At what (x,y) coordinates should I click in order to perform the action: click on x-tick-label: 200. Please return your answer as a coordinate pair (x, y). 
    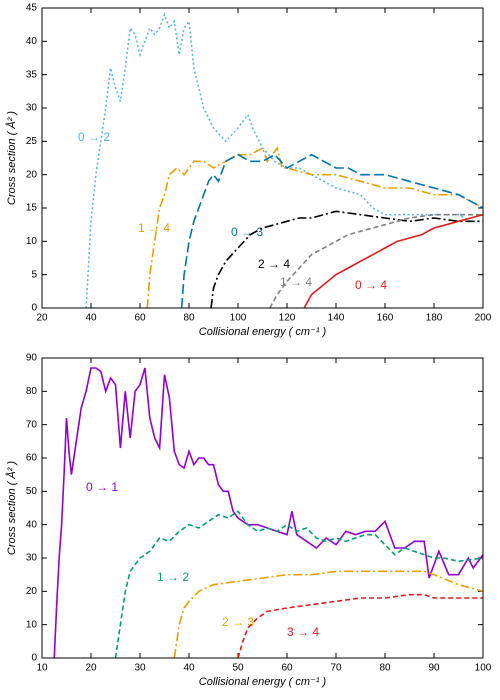
    Looking at the image, I should click on (483, 318).